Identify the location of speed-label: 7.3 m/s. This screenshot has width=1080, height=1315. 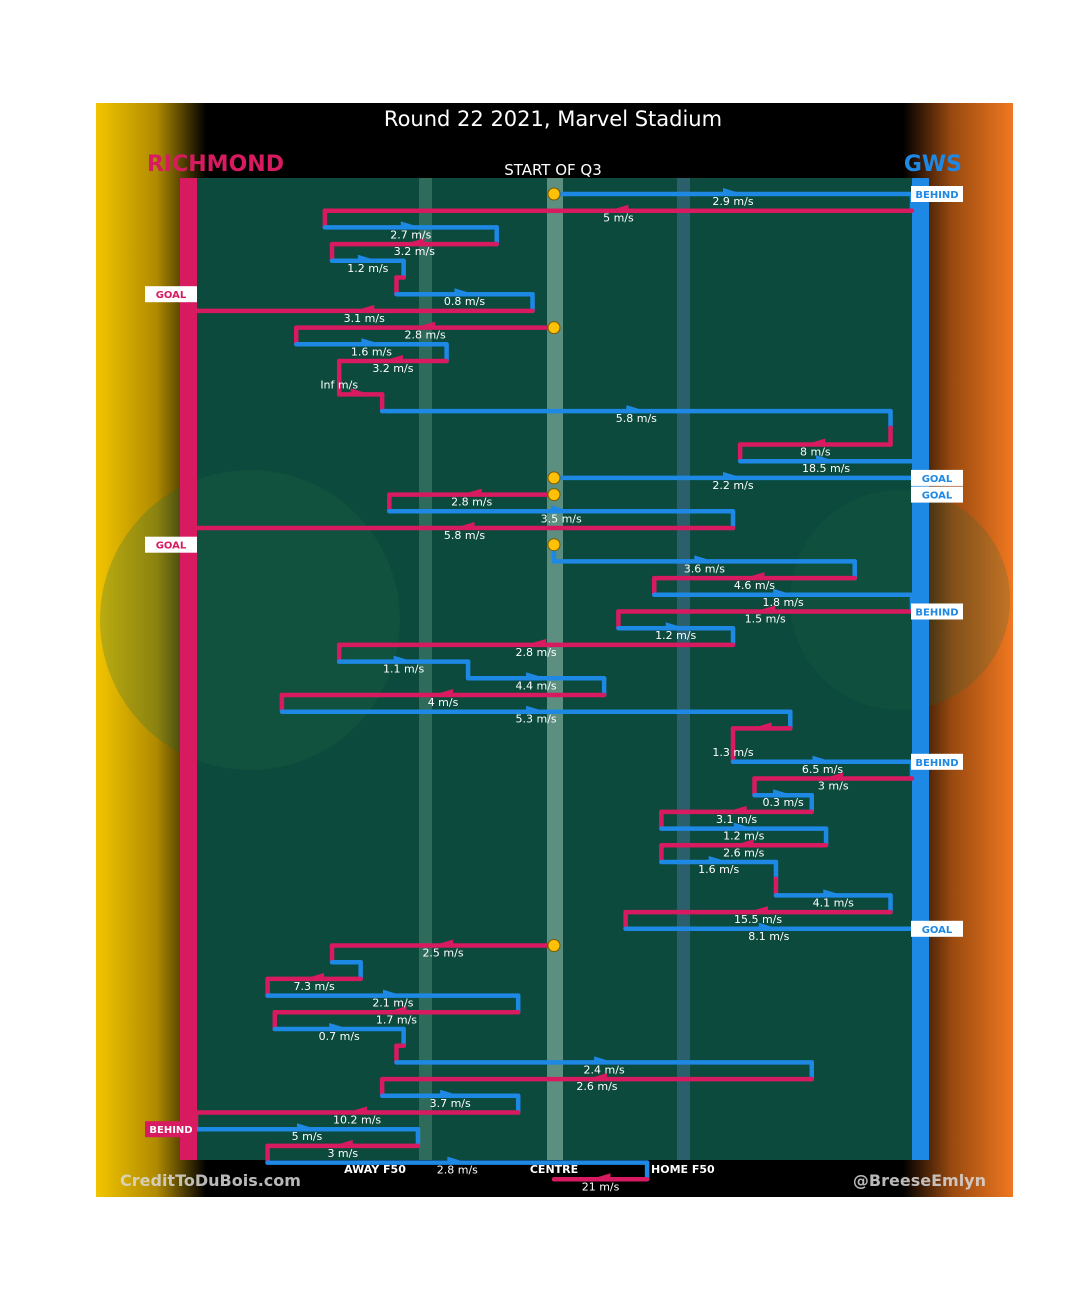
(314, 986).